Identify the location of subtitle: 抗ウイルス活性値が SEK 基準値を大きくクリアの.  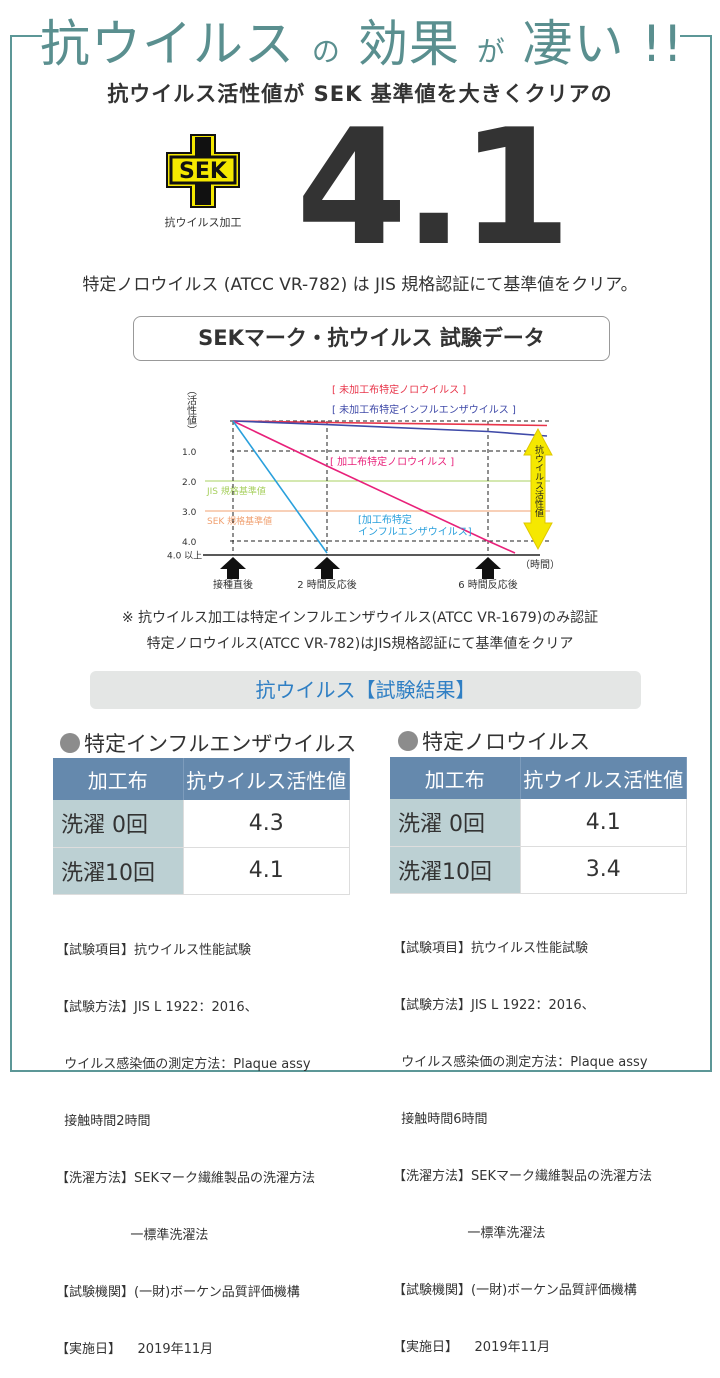
(360, 94).